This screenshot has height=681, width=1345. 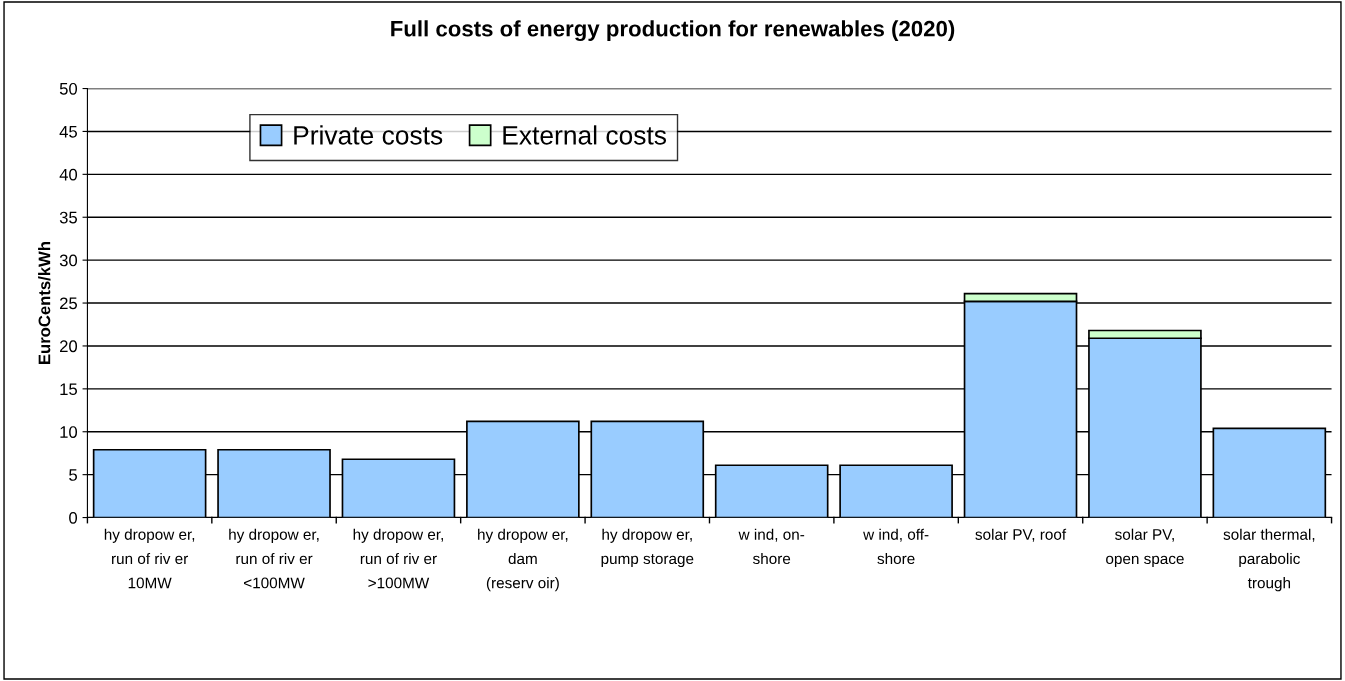 I want to click on y-tick-label: 35, so click(x=68, y=217).